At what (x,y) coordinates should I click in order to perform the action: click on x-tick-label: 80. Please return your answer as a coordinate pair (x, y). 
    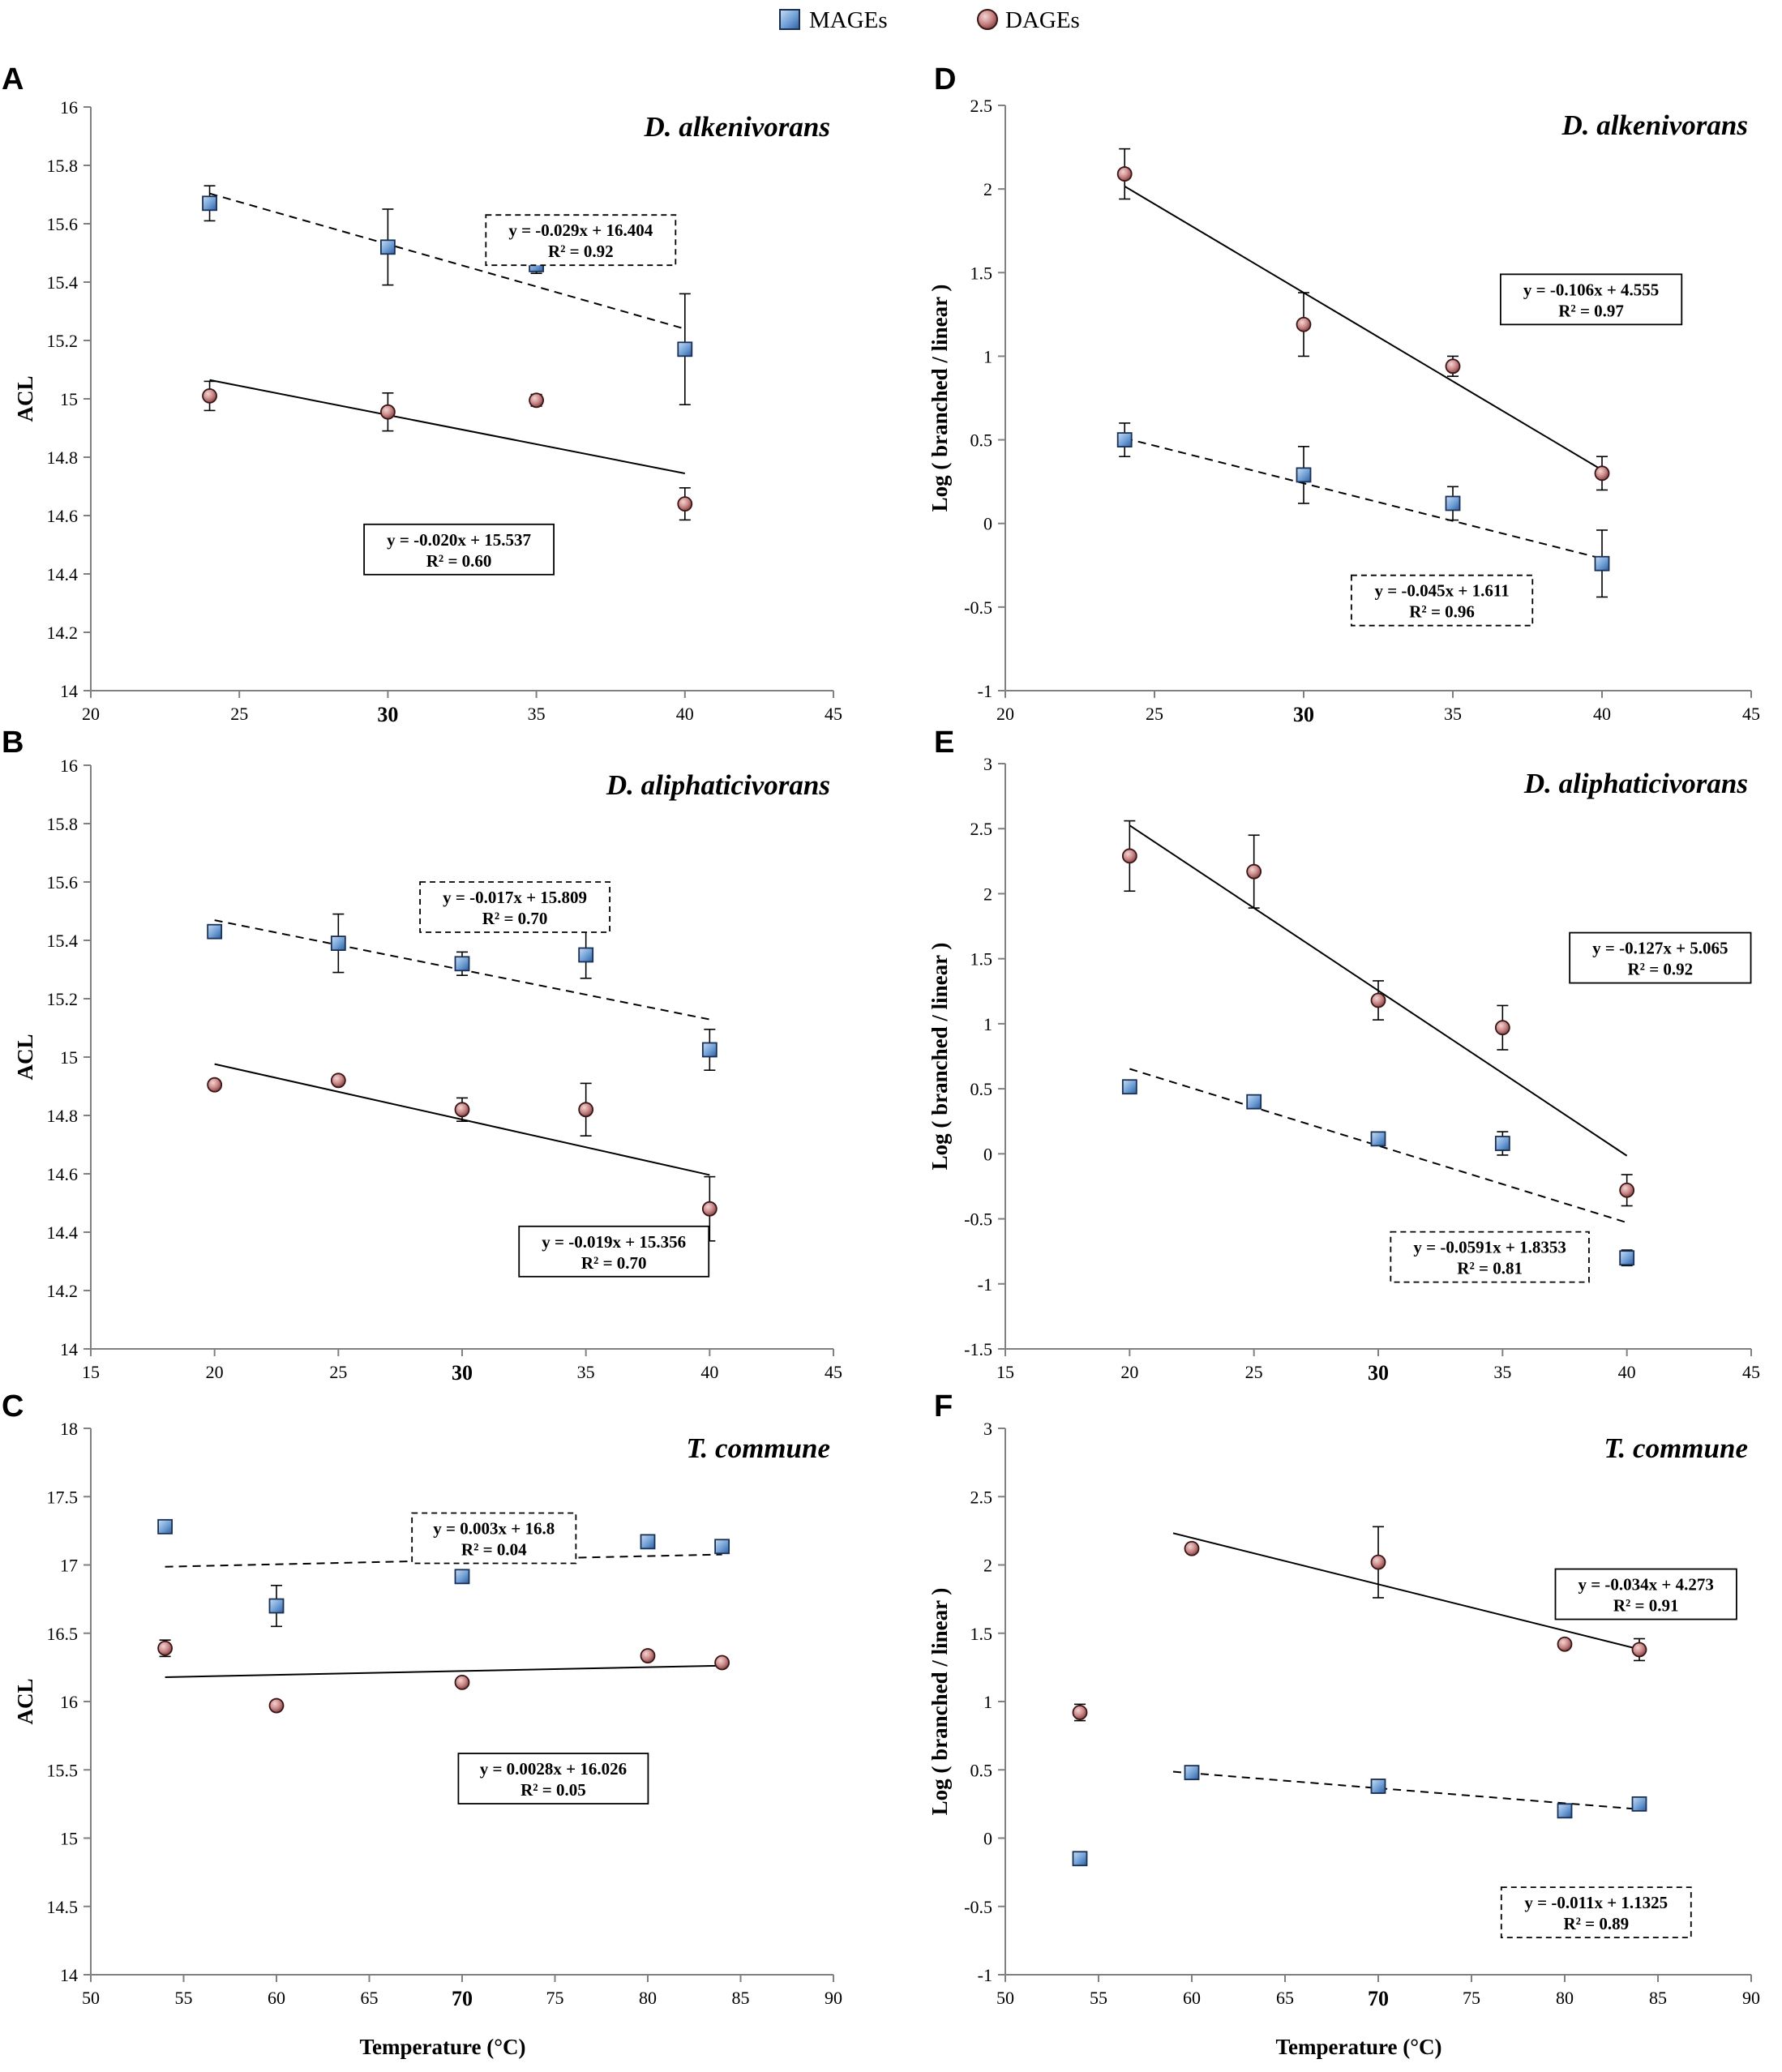
    Looking at the image, I should click on (648, 1998).